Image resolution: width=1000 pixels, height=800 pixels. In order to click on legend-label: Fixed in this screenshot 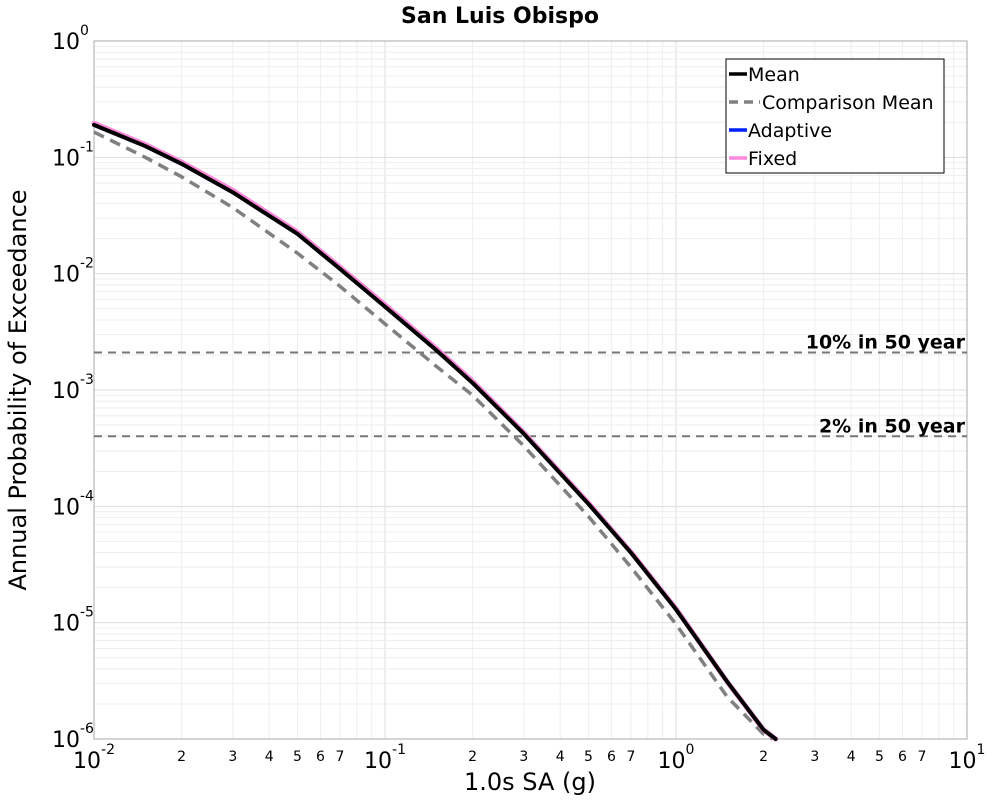, I will do `click(772, 159)`.